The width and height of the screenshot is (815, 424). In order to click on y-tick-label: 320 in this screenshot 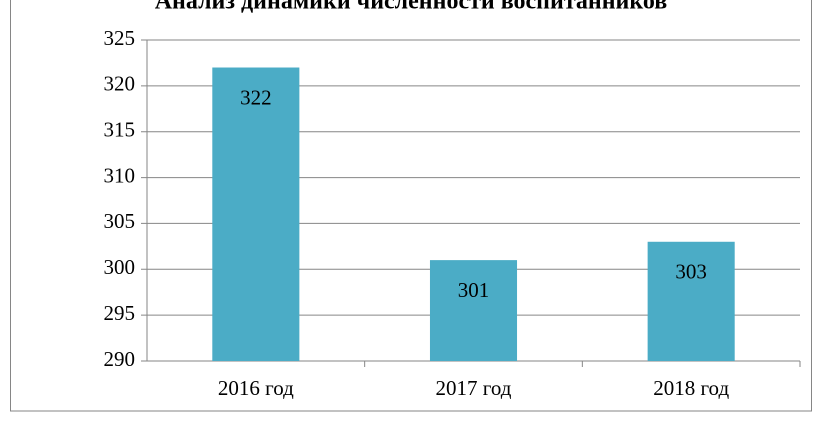, I will do `click(120, 84)`.